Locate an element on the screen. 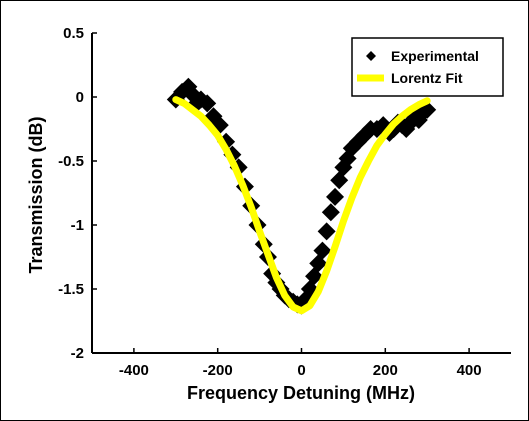 The image size is (529, 421). legend-experimental-label: Experimental is located at coordinates (435, 56).